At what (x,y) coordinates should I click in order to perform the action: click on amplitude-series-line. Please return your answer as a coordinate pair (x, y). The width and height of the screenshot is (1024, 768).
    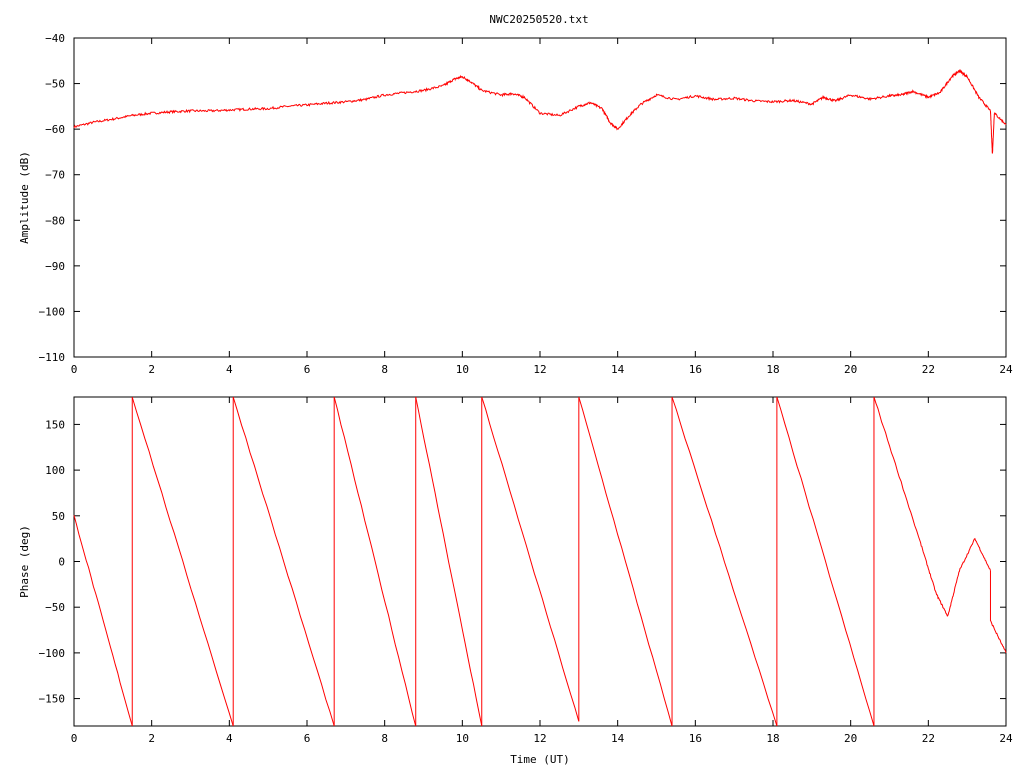
    Looking at the image, I should click on (540, 111).